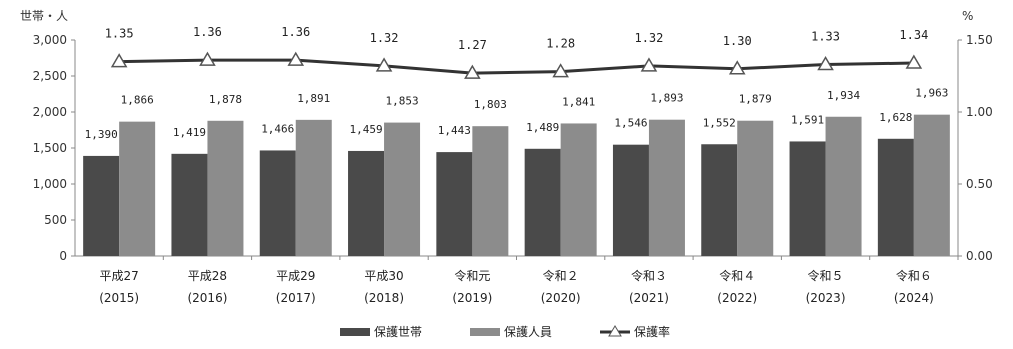  What do you see at coordinates (914, 298) in the screenshot?
I see `x-year-label: (2024)` at bounding box center [914, 298].